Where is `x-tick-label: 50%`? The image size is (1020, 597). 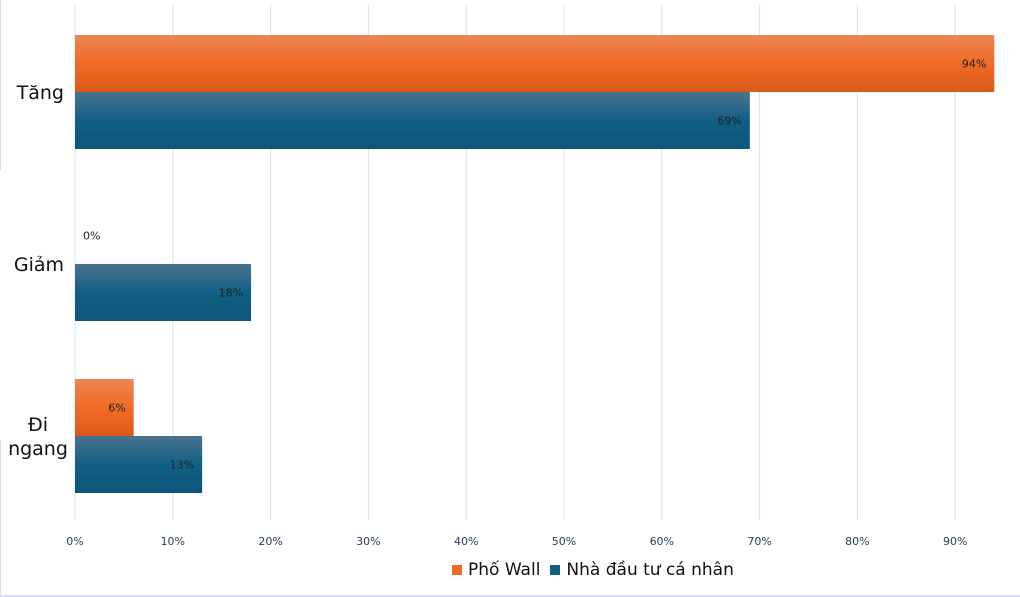
x-tick-label: 50% is located at coordinates (564, 541).